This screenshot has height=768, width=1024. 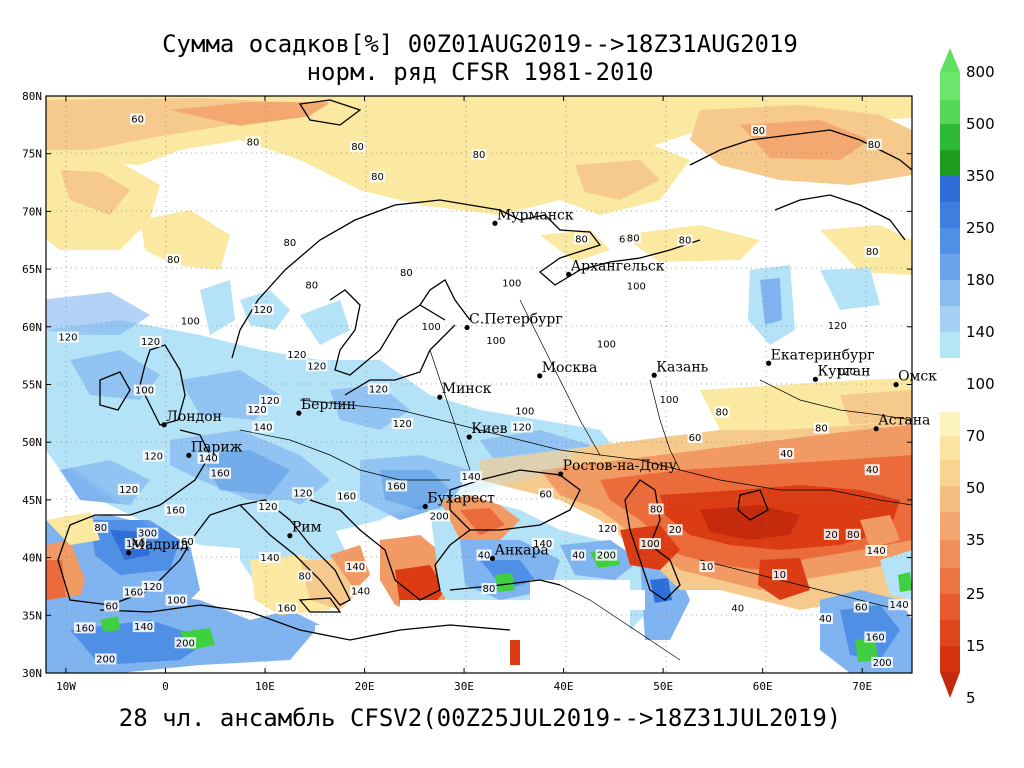 I want to click on contour-label: 40, so click(x=786, y=454).